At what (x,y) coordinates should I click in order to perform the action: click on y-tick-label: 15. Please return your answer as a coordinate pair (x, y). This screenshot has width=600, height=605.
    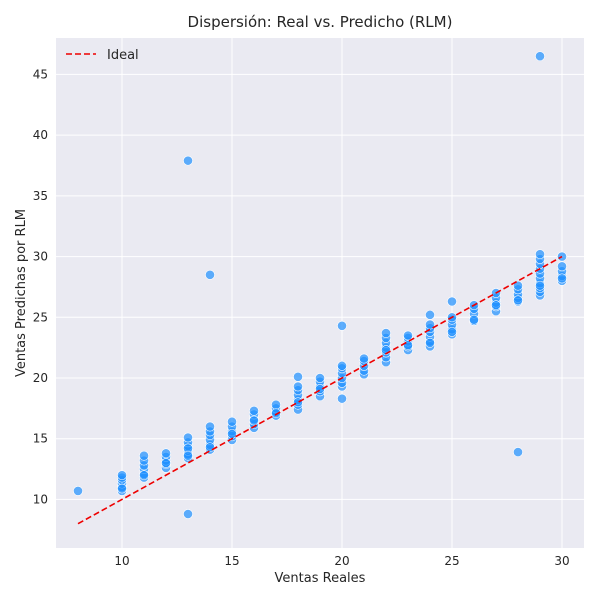
    Looking at the image, I should click on (40, 439).